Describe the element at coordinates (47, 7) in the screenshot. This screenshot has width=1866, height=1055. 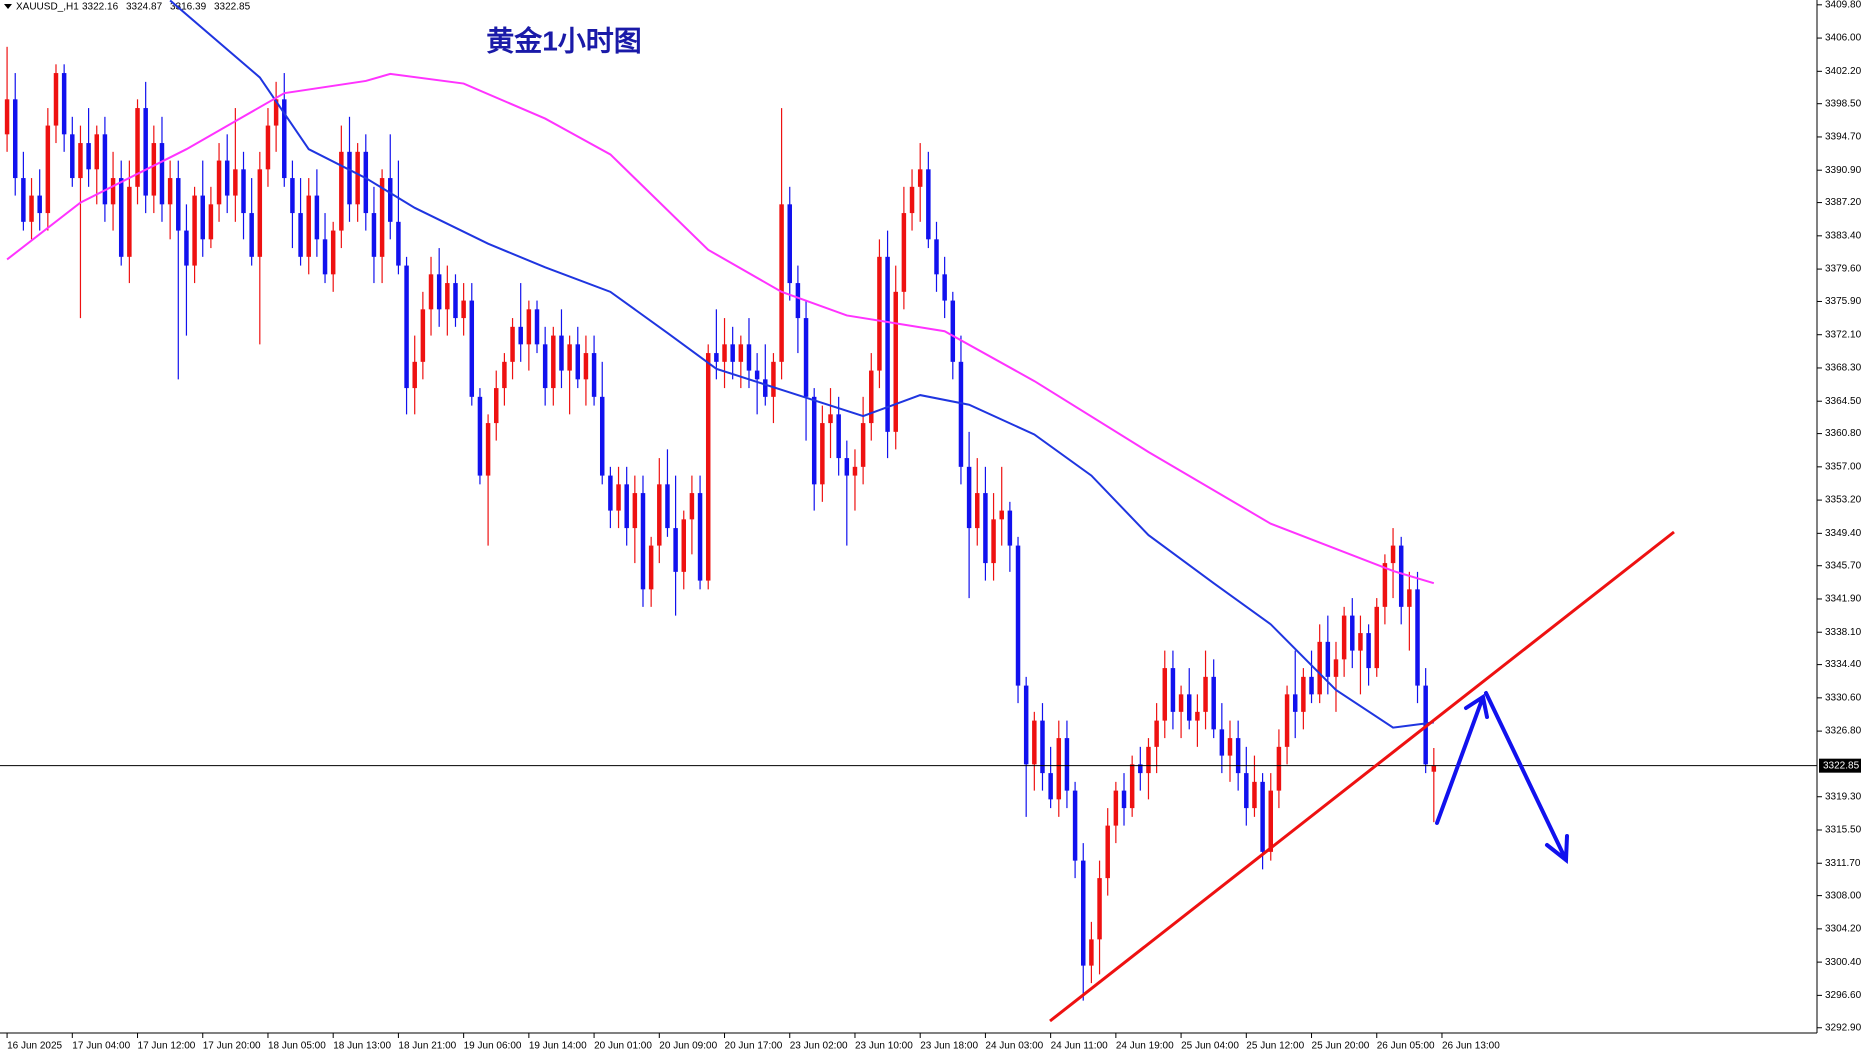
I see `symbol: XAUUSD_,H1` at that location.